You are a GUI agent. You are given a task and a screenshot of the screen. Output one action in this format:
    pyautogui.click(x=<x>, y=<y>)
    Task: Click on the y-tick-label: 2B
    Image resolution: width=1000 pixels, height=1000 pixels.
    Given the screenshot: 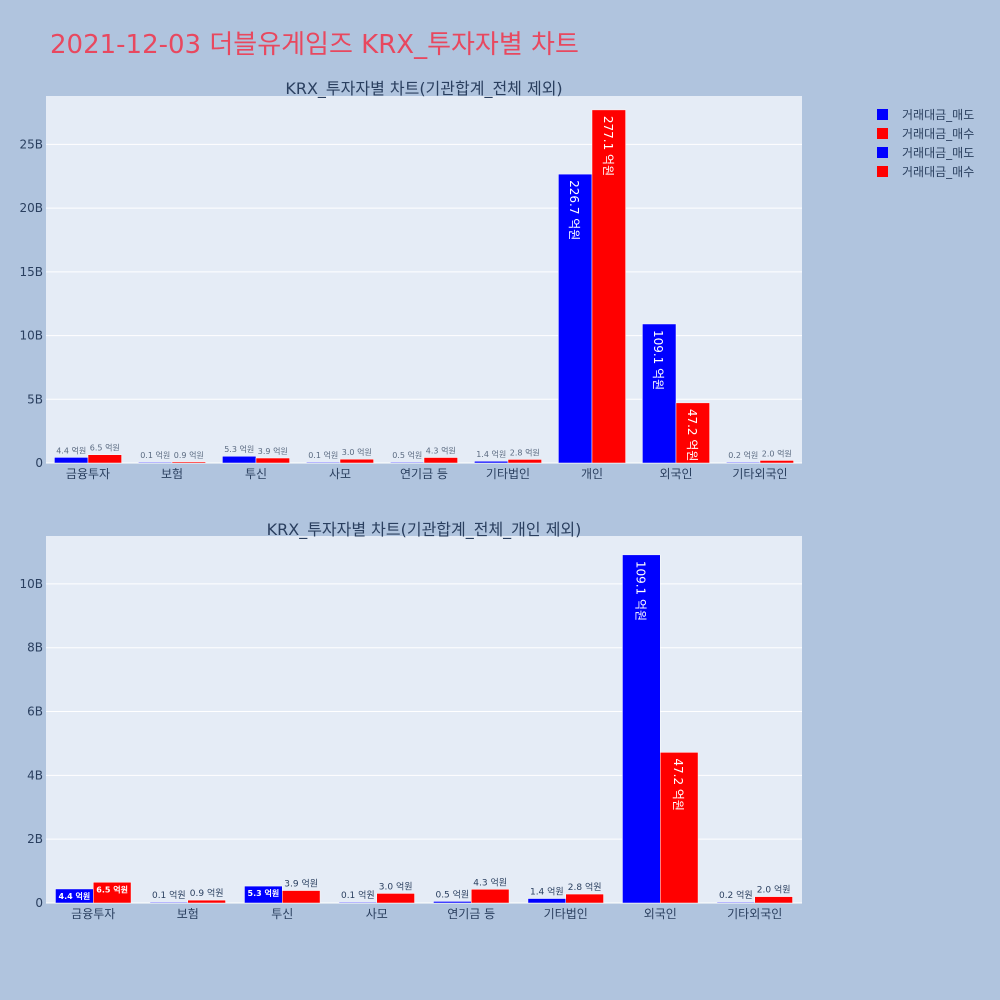 What is the action you would take?
    pyautogui.click(x=35, y=839)
    